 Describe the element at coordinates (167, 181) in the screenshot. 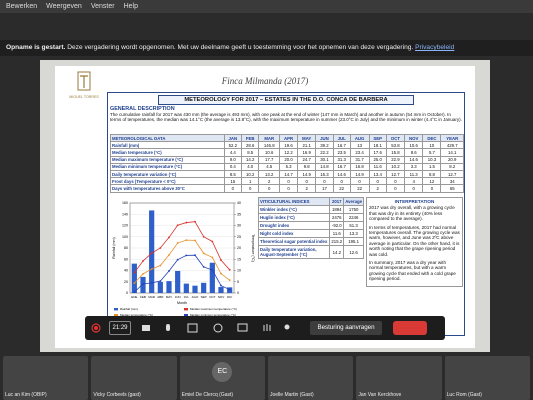

I see `row-label: Frost days (Temperature < 0°C)` at that location.